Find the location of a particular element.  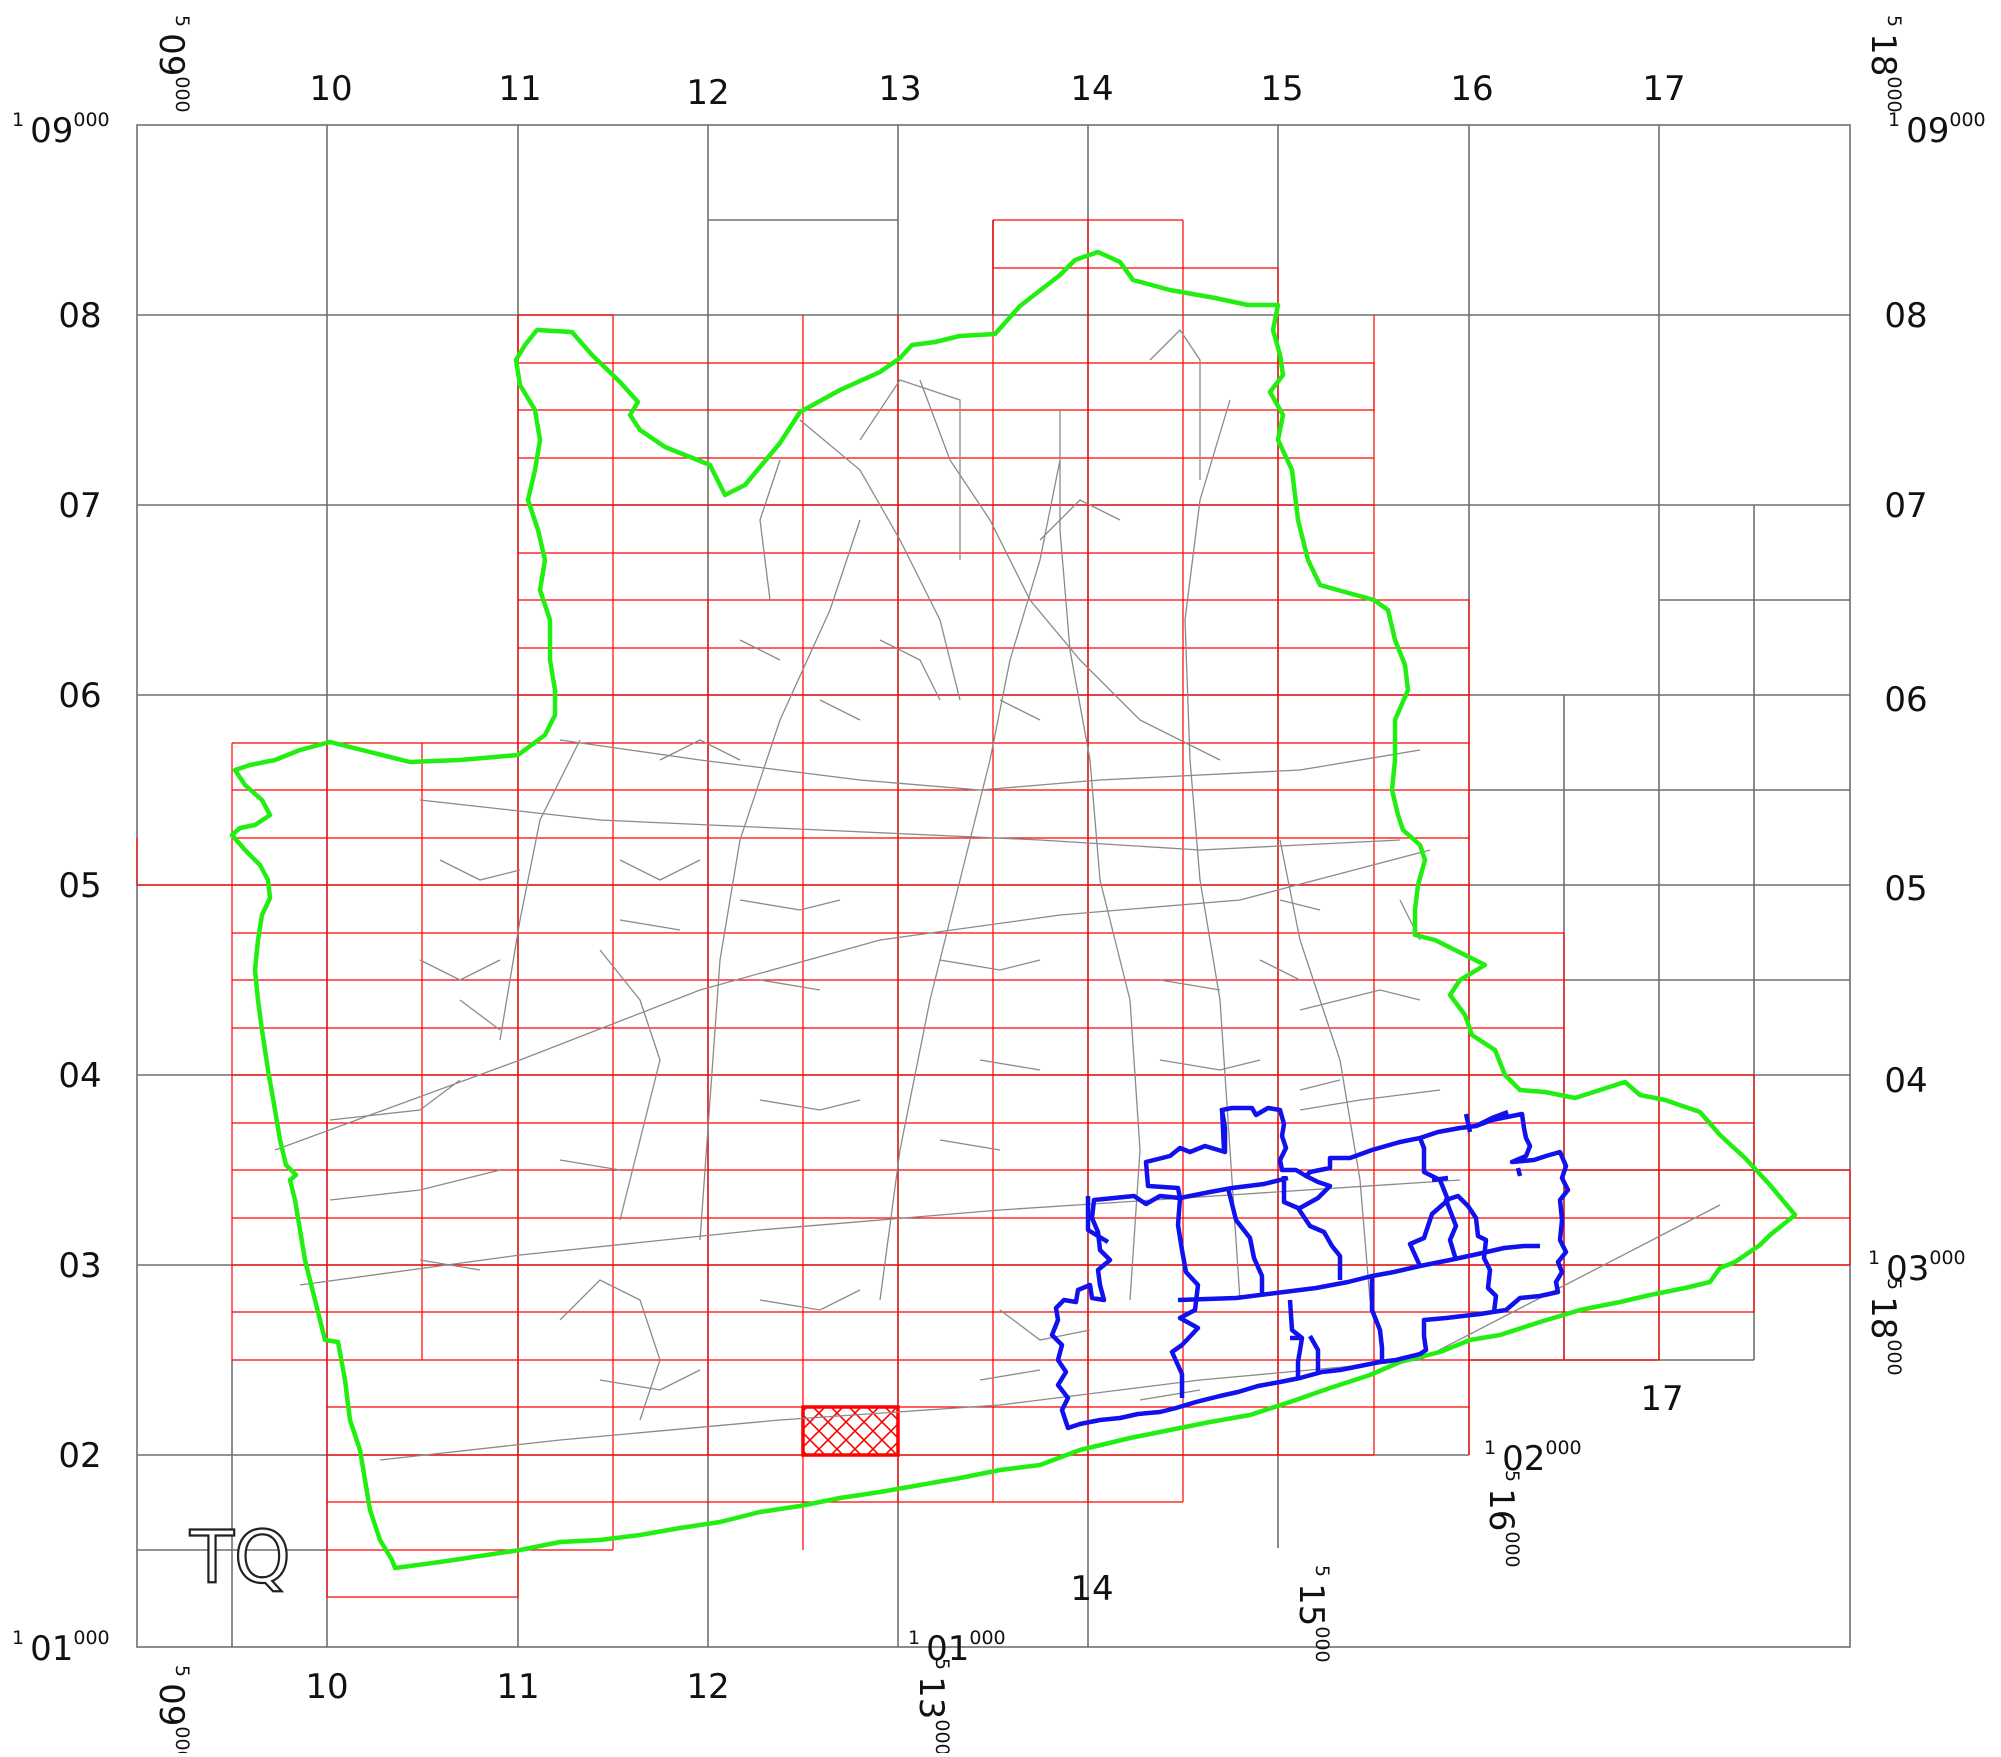

coord-right-northing-03: 1 03000 is located at coordinates (1917, 1268).